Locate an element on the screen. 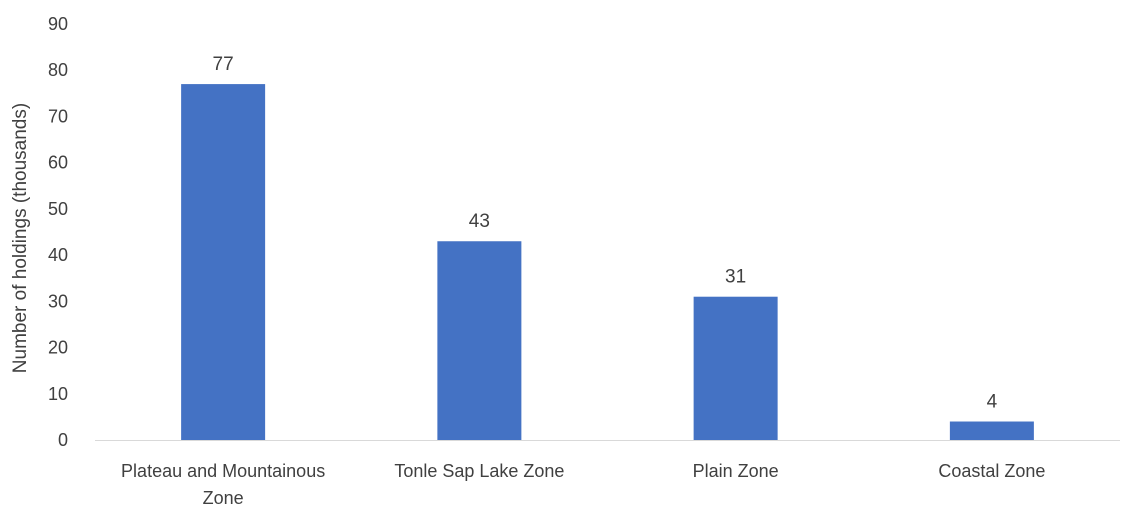 The image size is (1136, 512). y-tick-label: 50 is located at coordinates (58, 209).